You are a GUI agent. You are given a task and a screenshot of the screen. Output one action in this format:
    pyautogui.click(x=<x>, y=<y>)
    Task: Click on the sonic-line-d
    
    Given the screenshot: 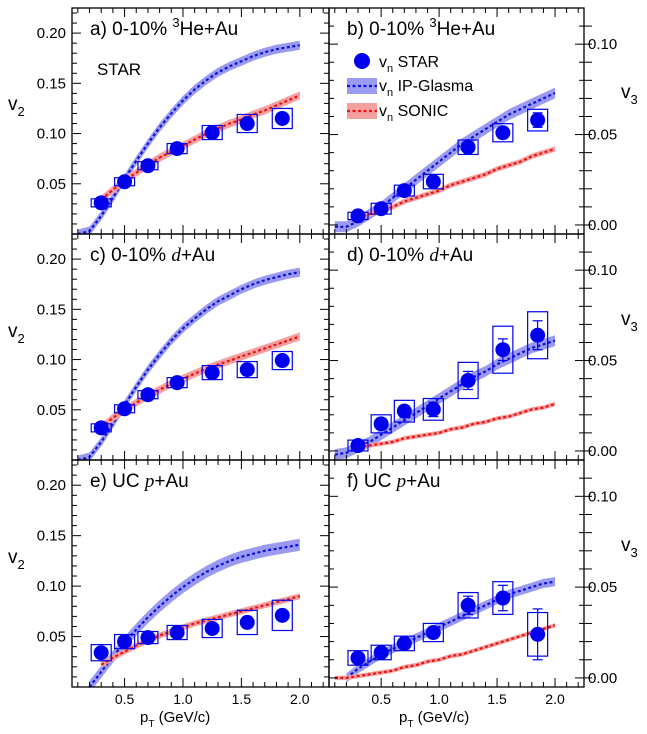 What is the action you would take?
    pyautogui.click(x=456, y=425)
    